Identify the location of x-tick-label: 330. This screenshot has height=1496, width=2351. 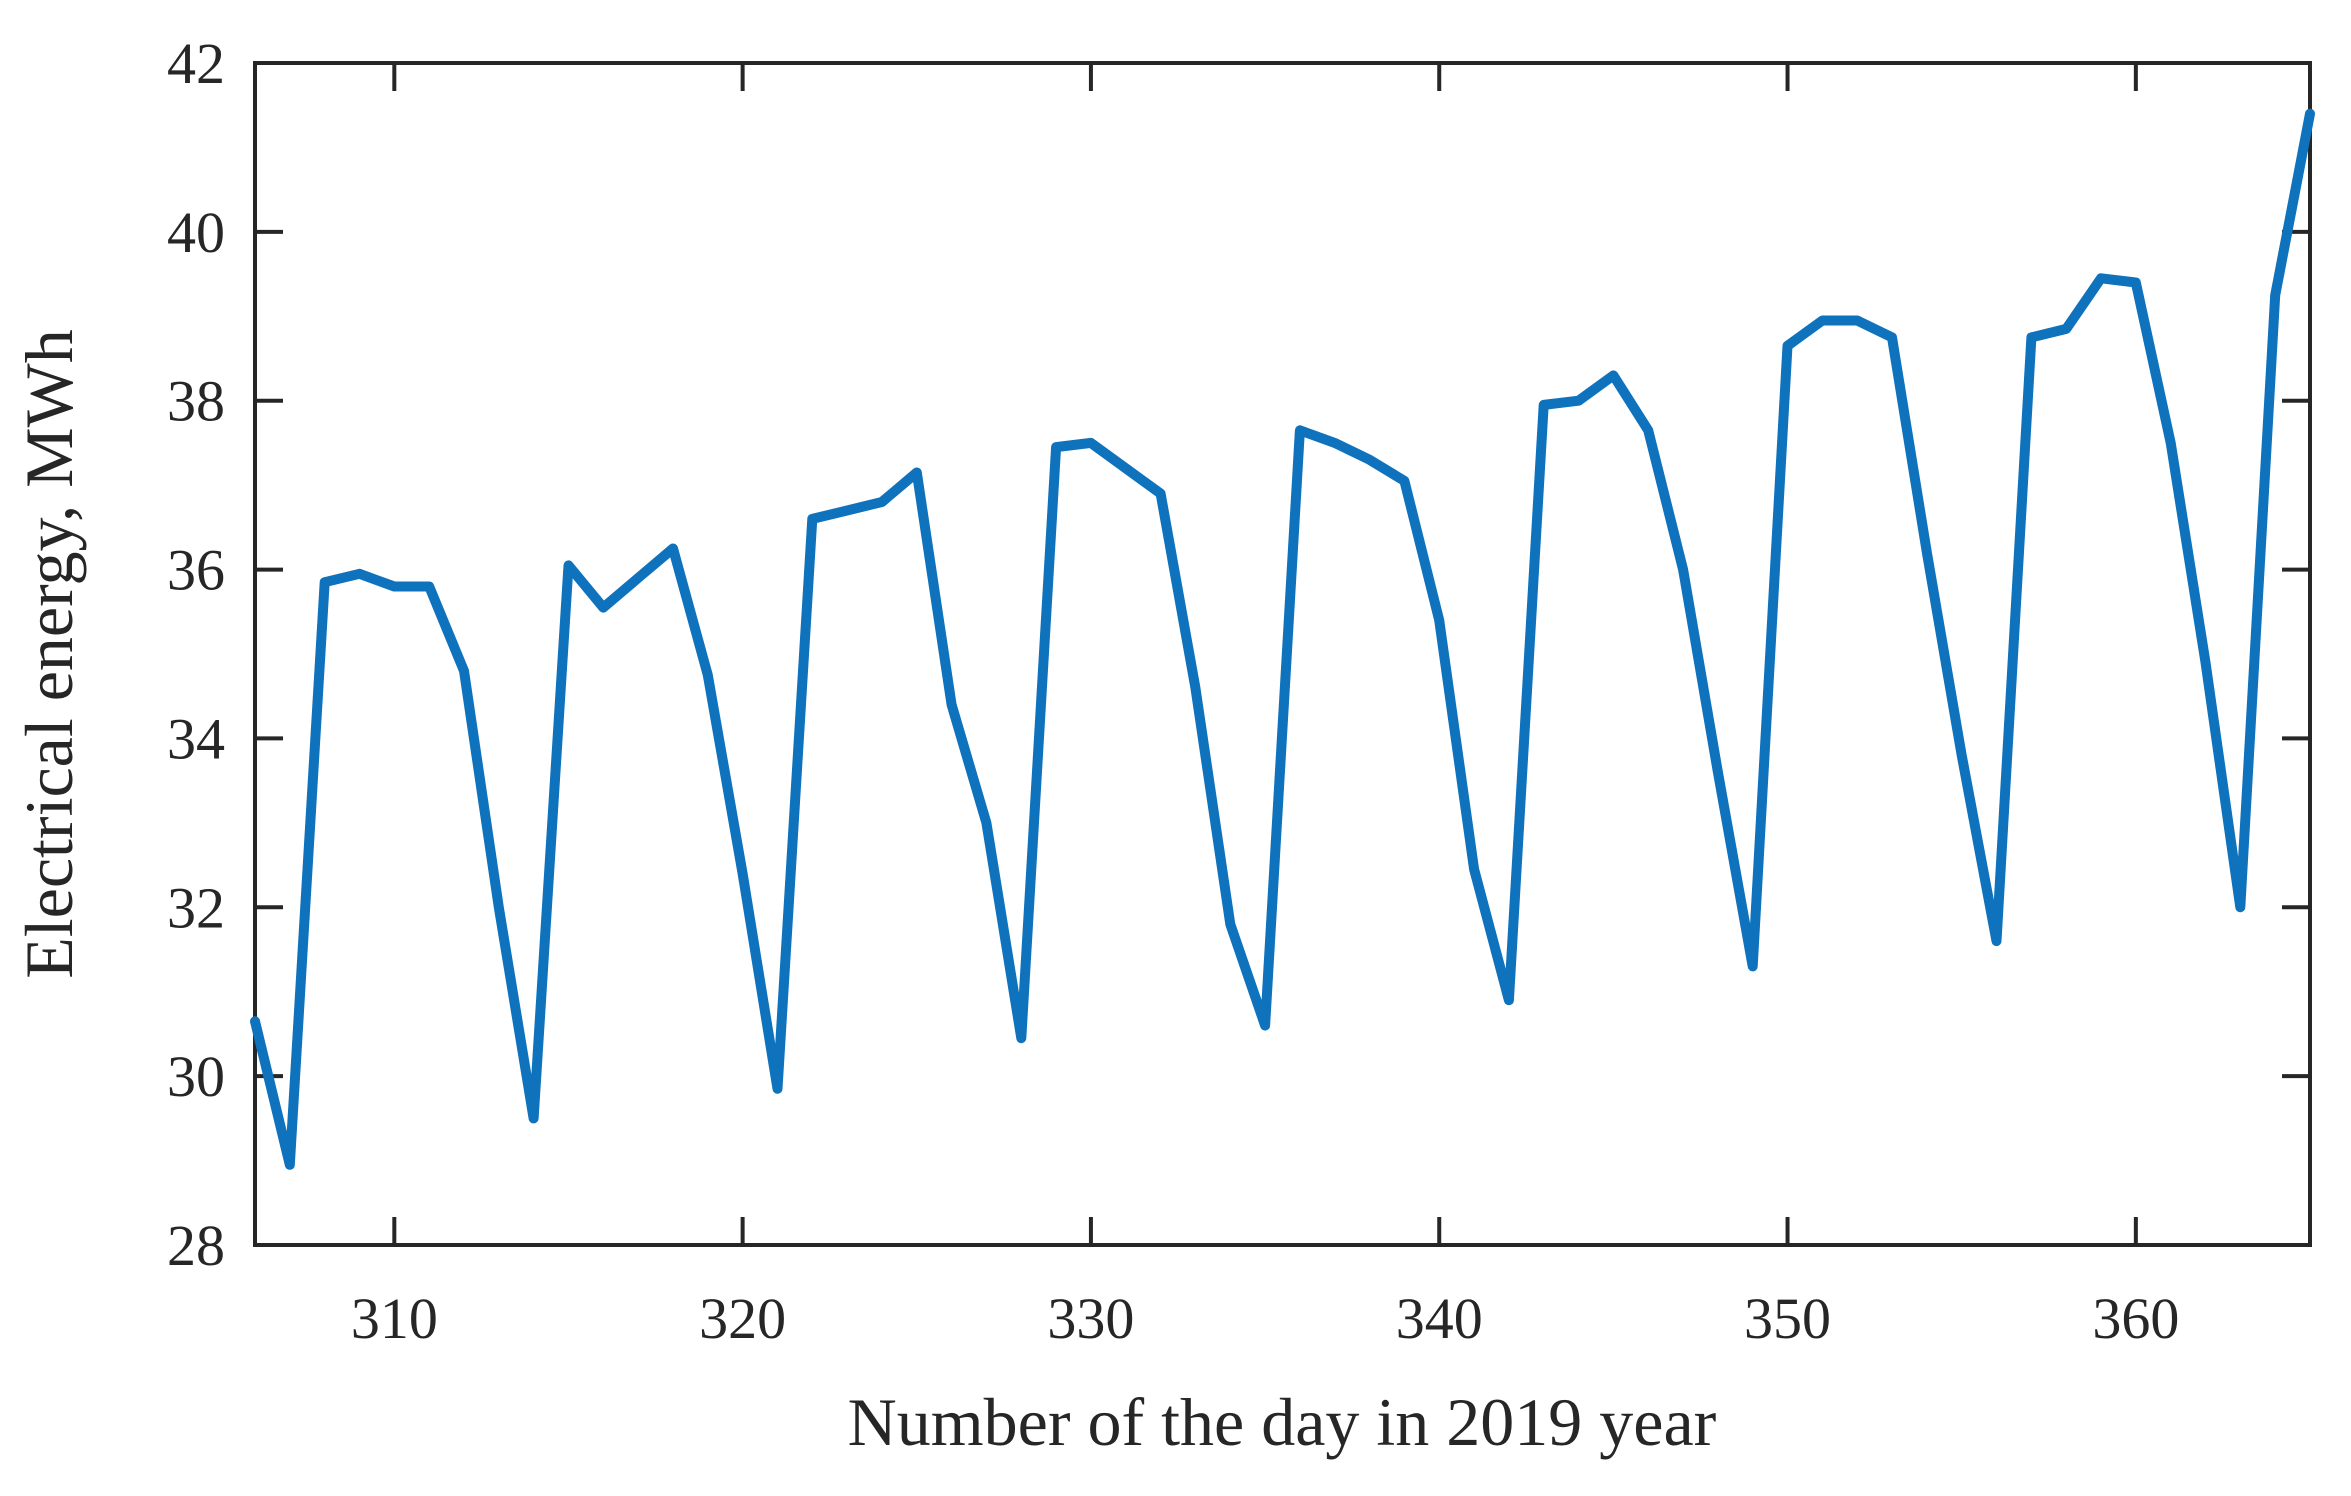
(1090, 1318).